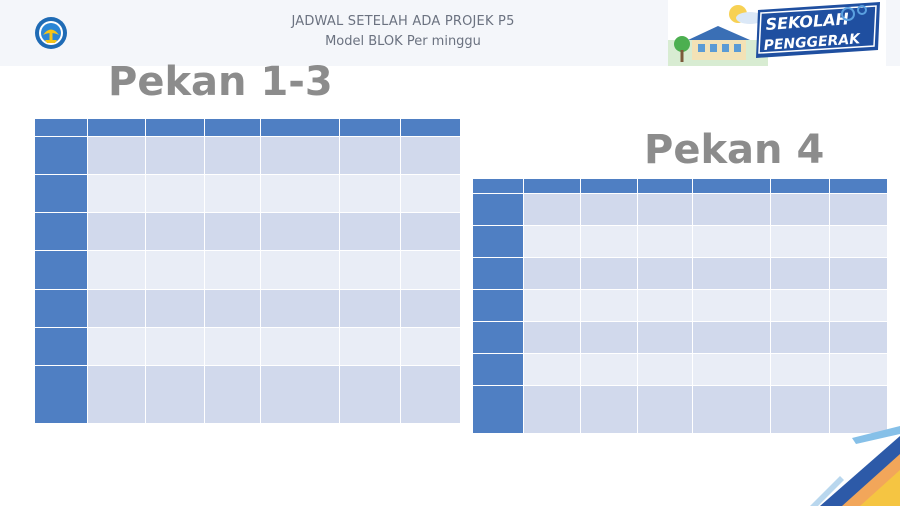 The width and height of the screenshot is (900, 506). What do you see at coordinates (855, 466) in the screenshot?
I see `corner-decoration` at bounding box center [855, 466].